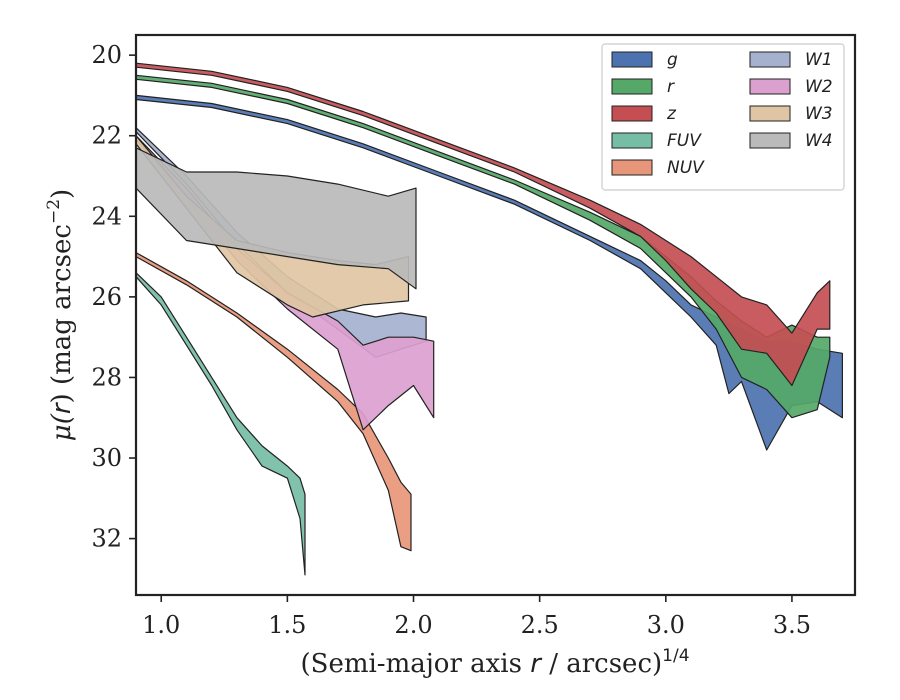  What do you see at coordinates (671, 114) in the screenshot?
I see `legend-label-z: z` at bounding box center [671, 114].